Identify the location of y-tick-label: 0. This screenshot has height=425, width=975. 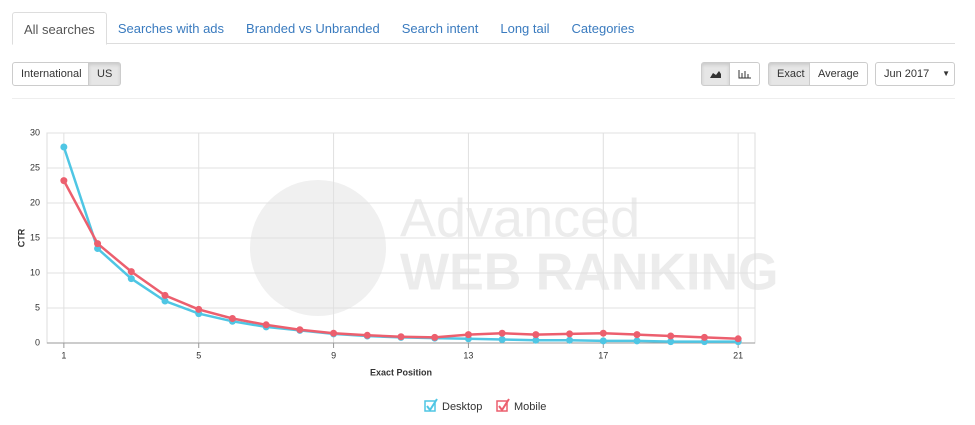
(37, 342).